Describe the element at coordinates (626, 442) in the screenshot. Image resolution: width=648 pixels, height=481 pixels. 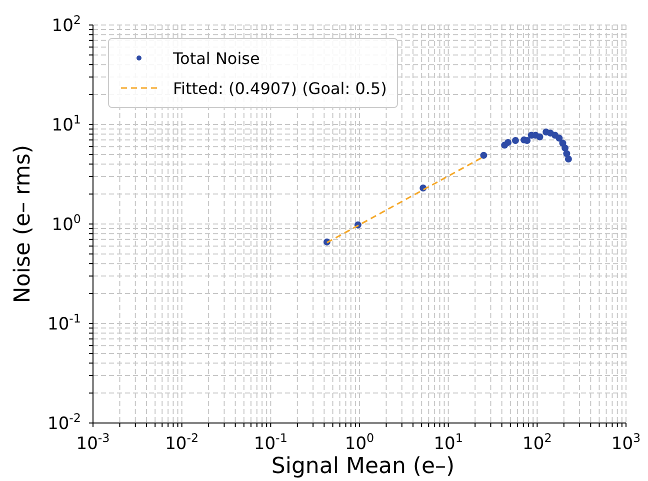
I see `x-tick-label: 10$^{3}$` at that location.